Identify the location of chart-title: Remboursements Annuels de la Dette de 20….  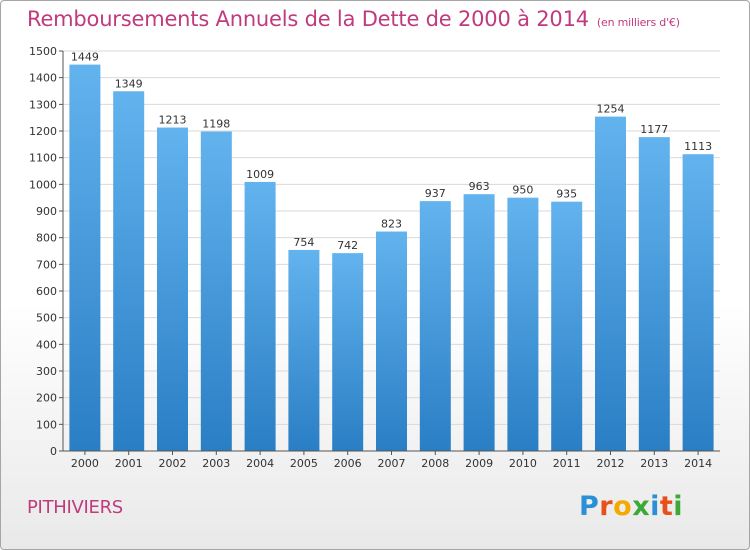
(353, 19).